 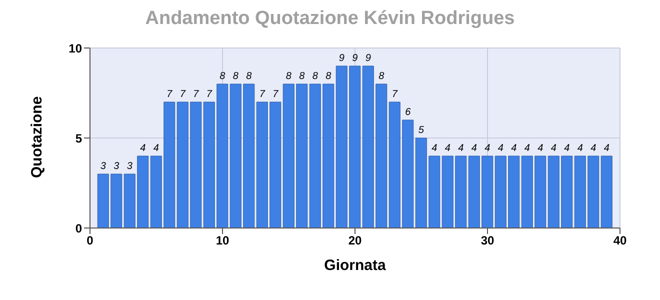 I want to click on x-tick-label: 10, so click(x=223, y=241).